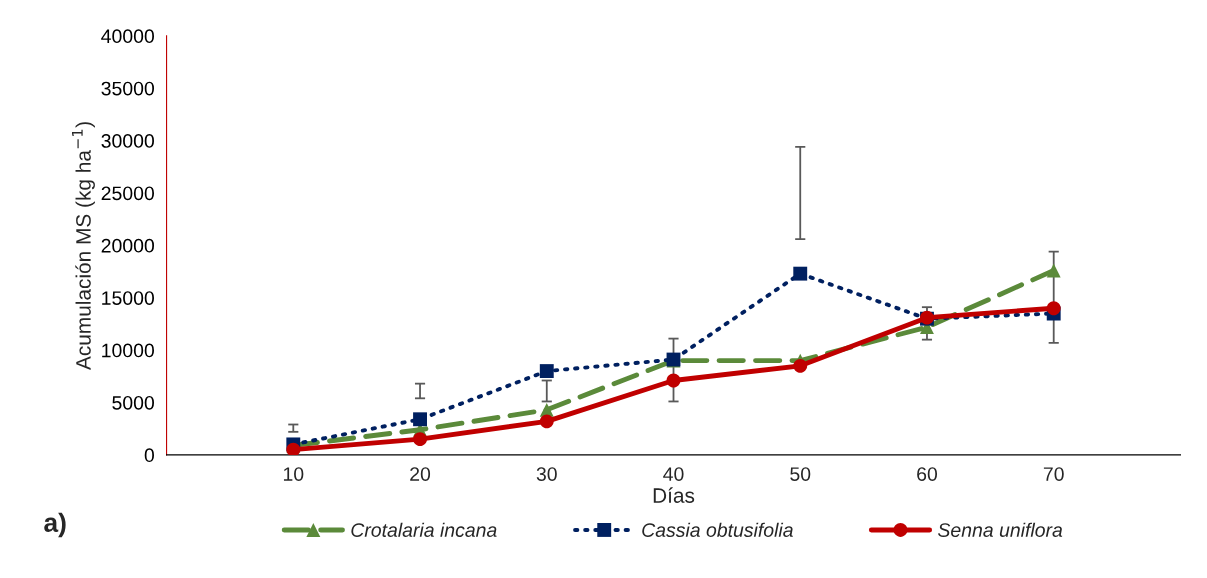 This screenshot has width=1207, height=578. What do you see at coordinates (424, 529) in the screenshot?
I see `legend-label: Crotalaria incana` at bounding box center [424, 529].